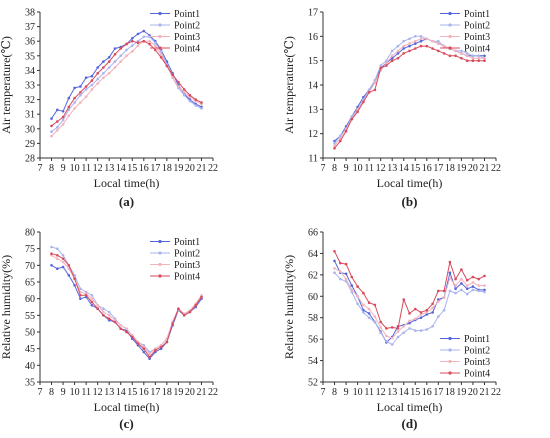 This screenshot has height=438, width=550. I want to click on y-tick-label: 13, so click(313, 110).